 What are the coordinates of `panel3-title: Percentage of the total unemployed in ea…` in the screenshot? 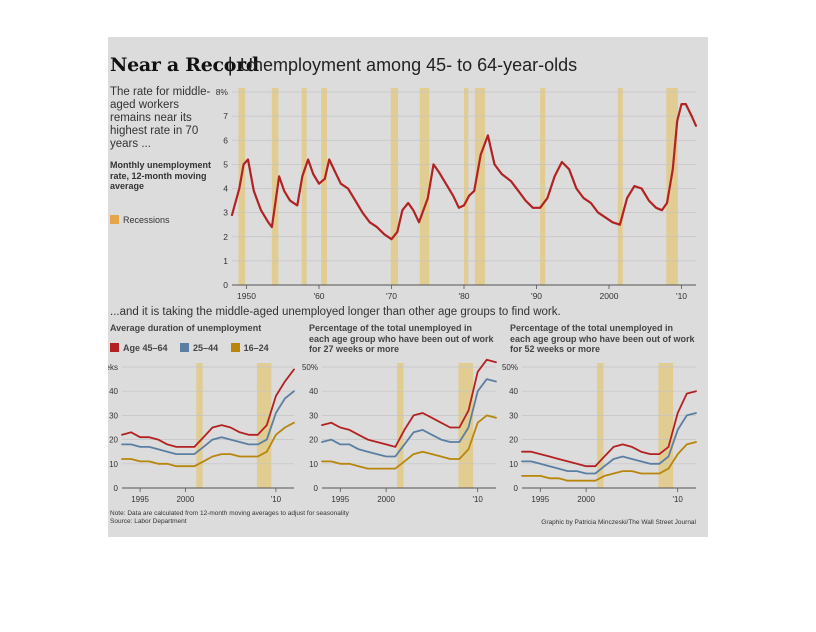 It's located at (602, 338).